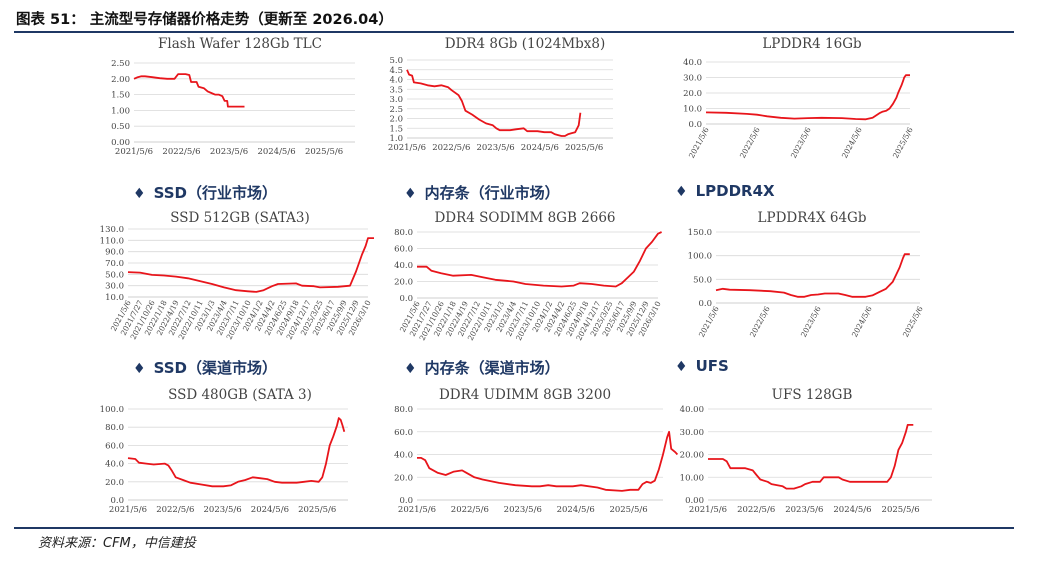 This screenshot has width=1048, height=565. I want to click on y-tick-label: 3.5, so click(396, 90).